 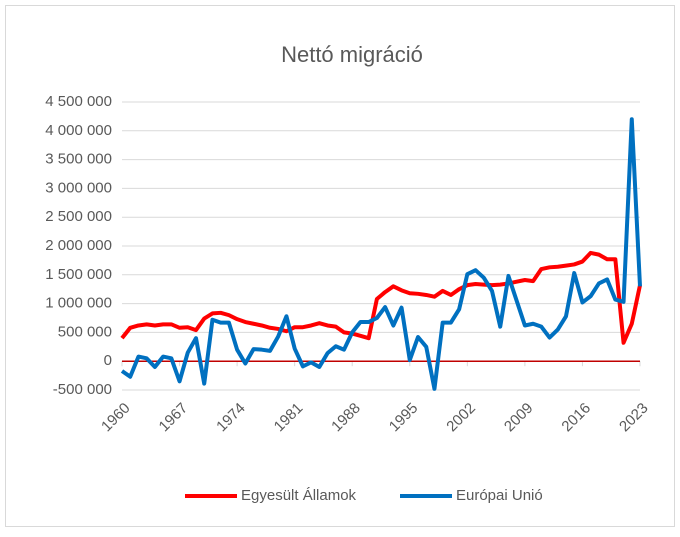 I want to click on y-tick-label: 3 500 000, so click(x=78, y=159).